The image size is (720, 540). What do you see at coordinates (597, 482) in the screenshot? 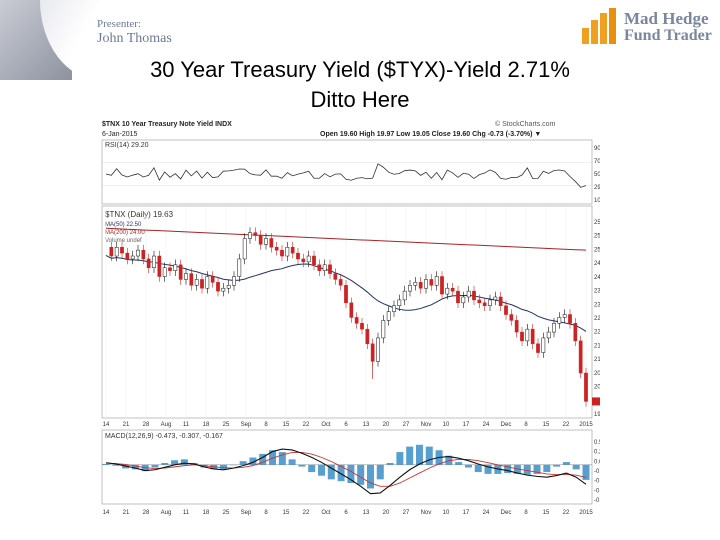
I see `macd-tick-label: -0.307` at bounding box center [597, 482].